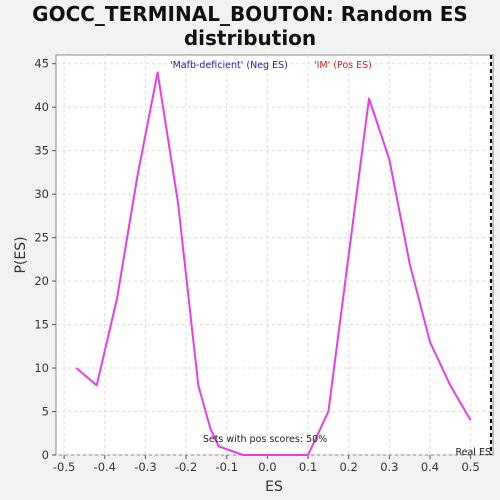 The width and height of the screenshot is (500, 500). Describe the element at coordinates (308, 467) in the screenshot. I see `x-tick-label: 0.1` at that location.